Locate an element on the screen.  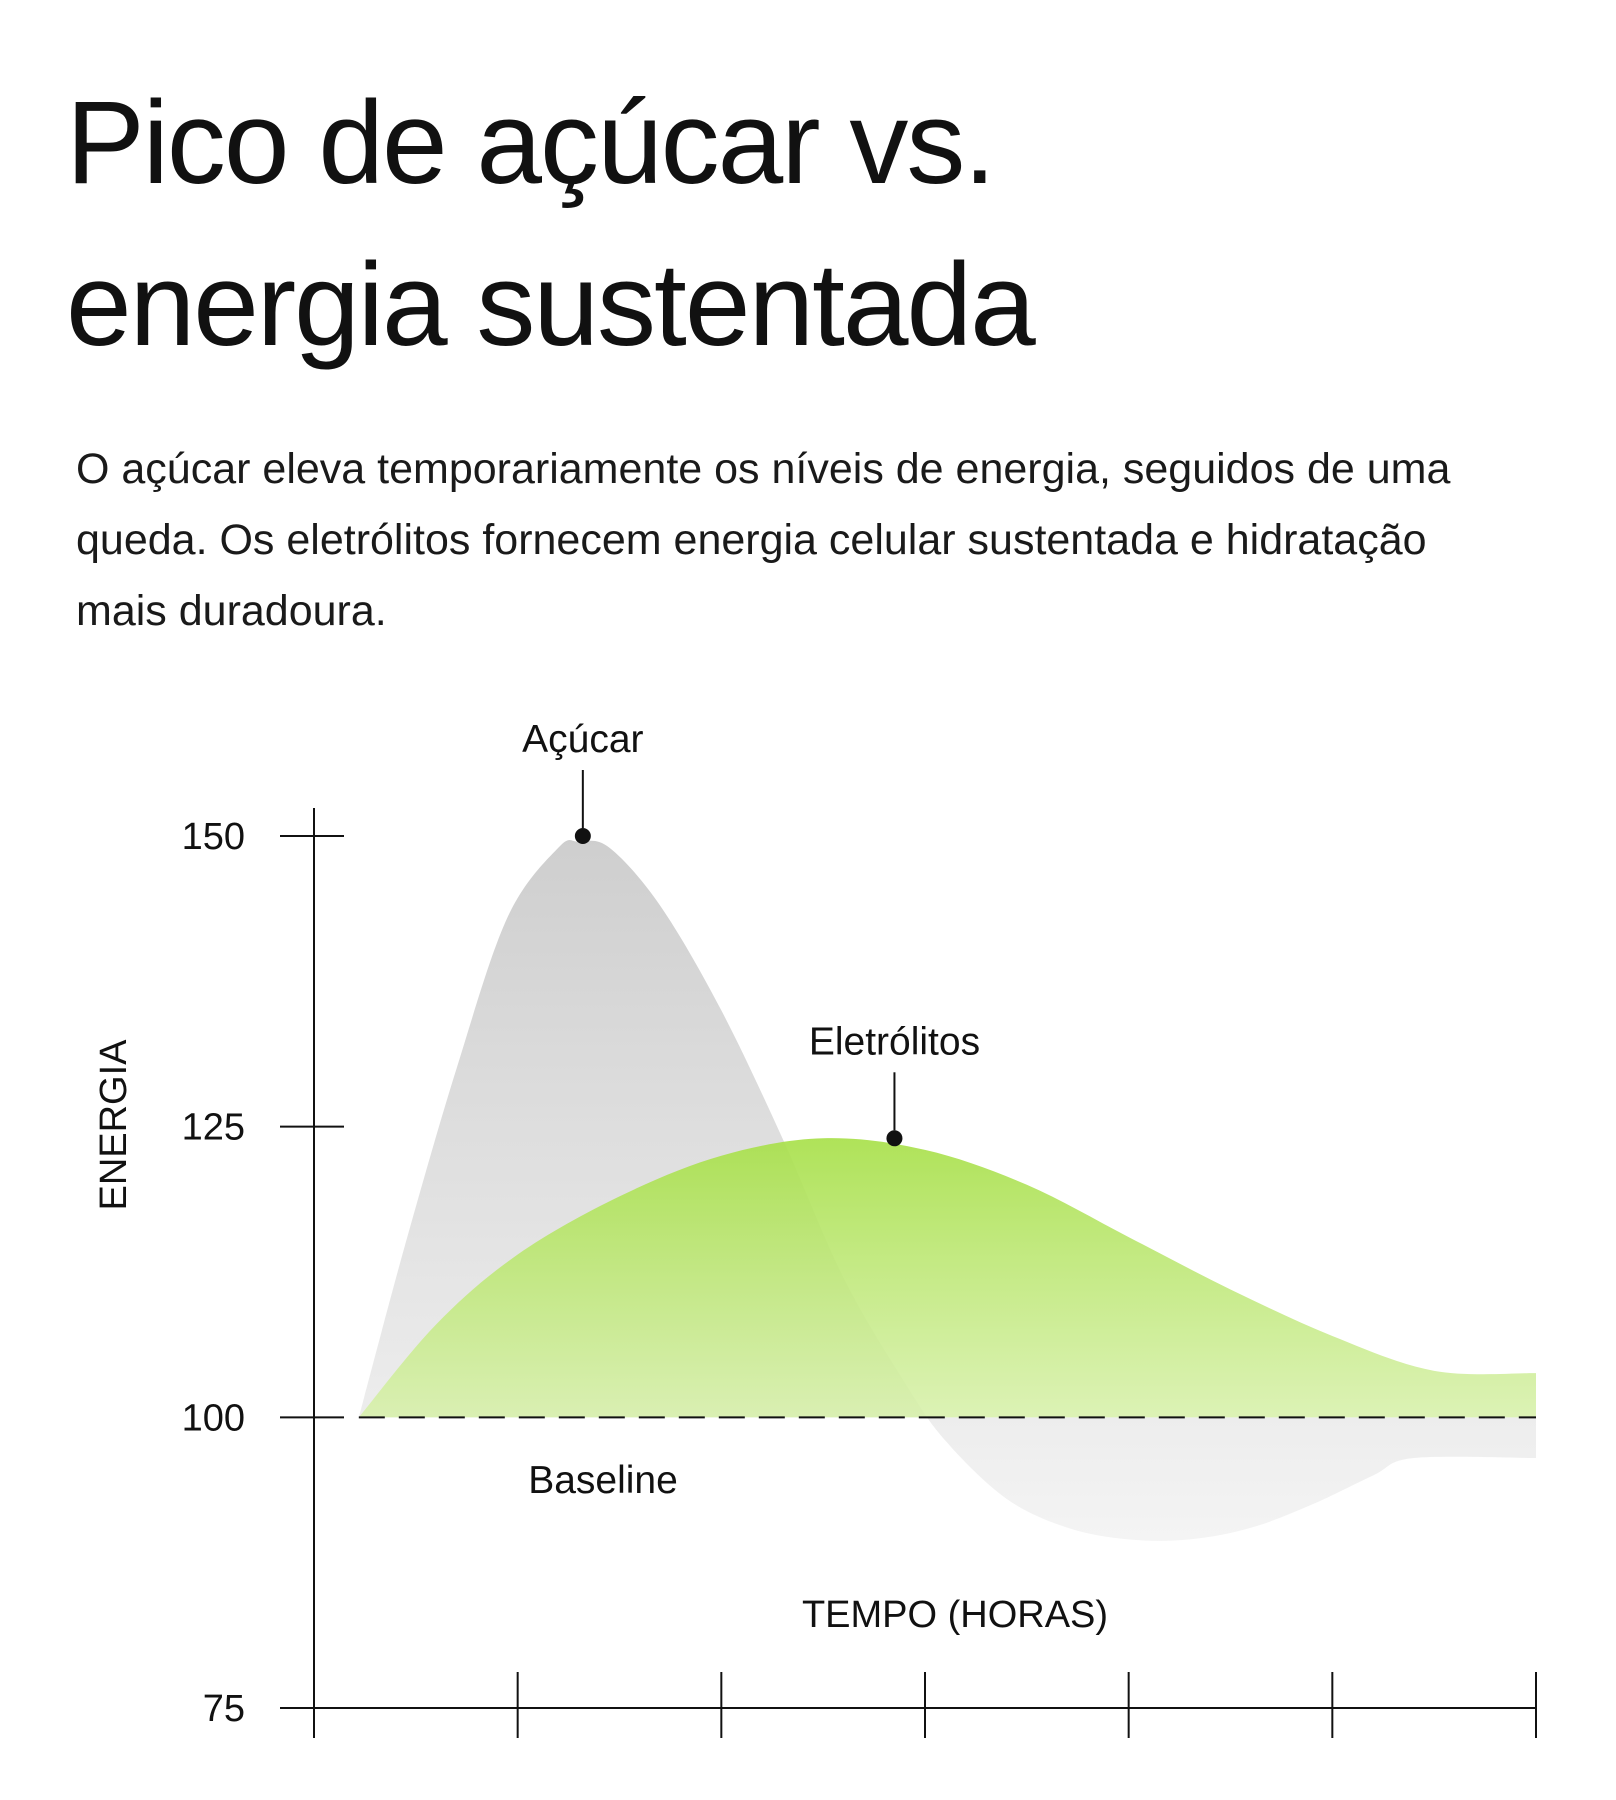
y-tick-label: 125 is located at coordinates (213, 1128).